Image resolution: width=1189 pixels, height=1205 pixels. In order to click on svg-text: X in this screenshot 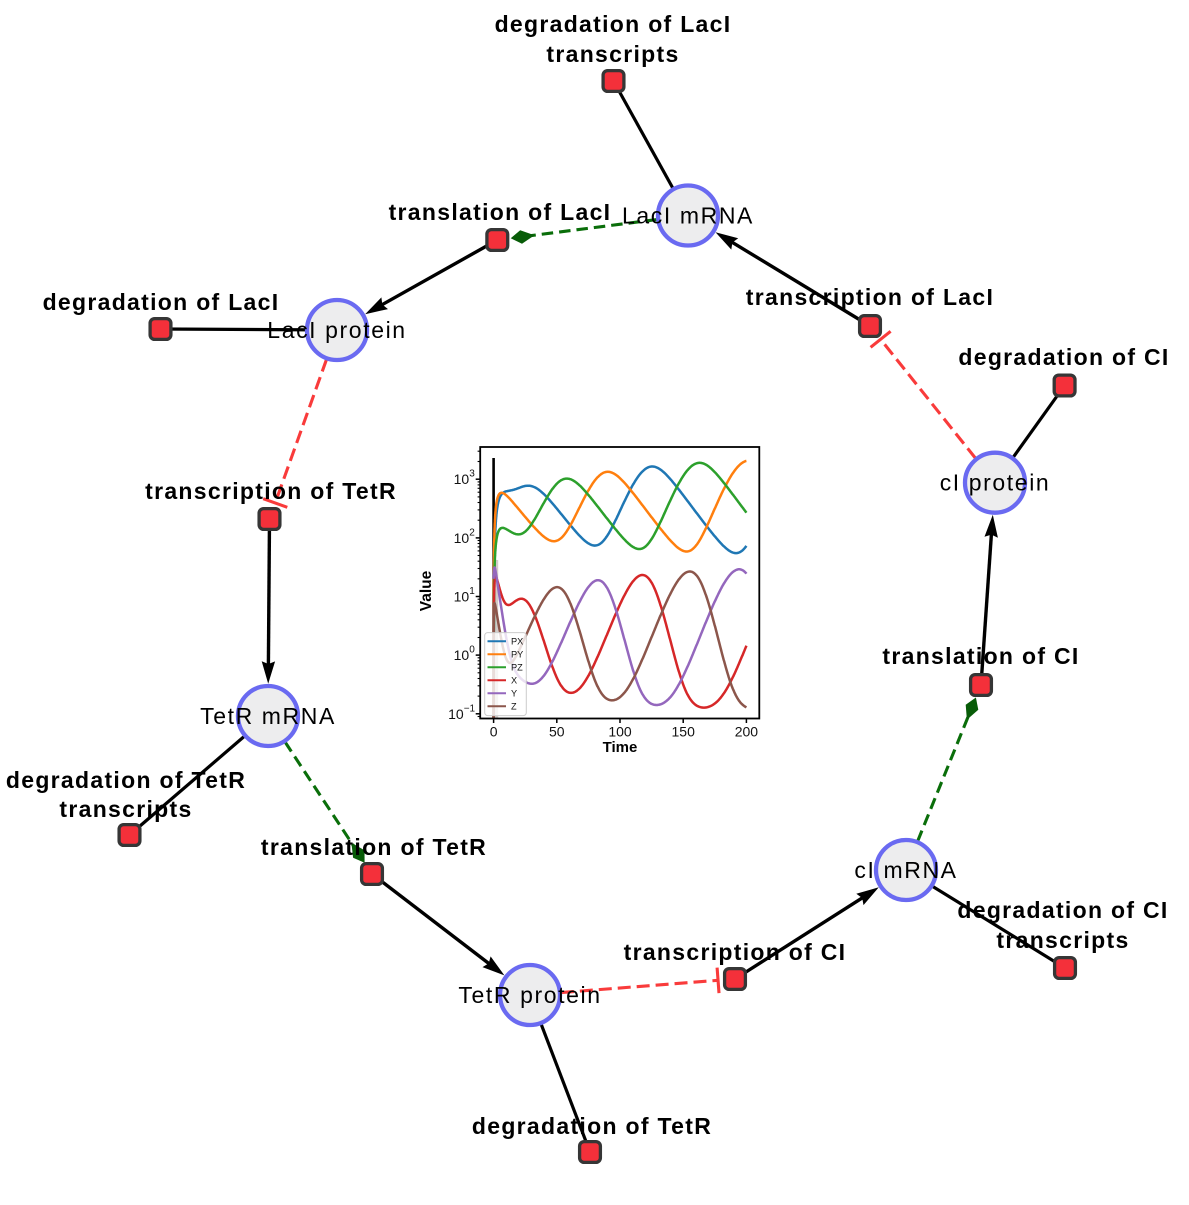, I will do `click(514, 680)`.